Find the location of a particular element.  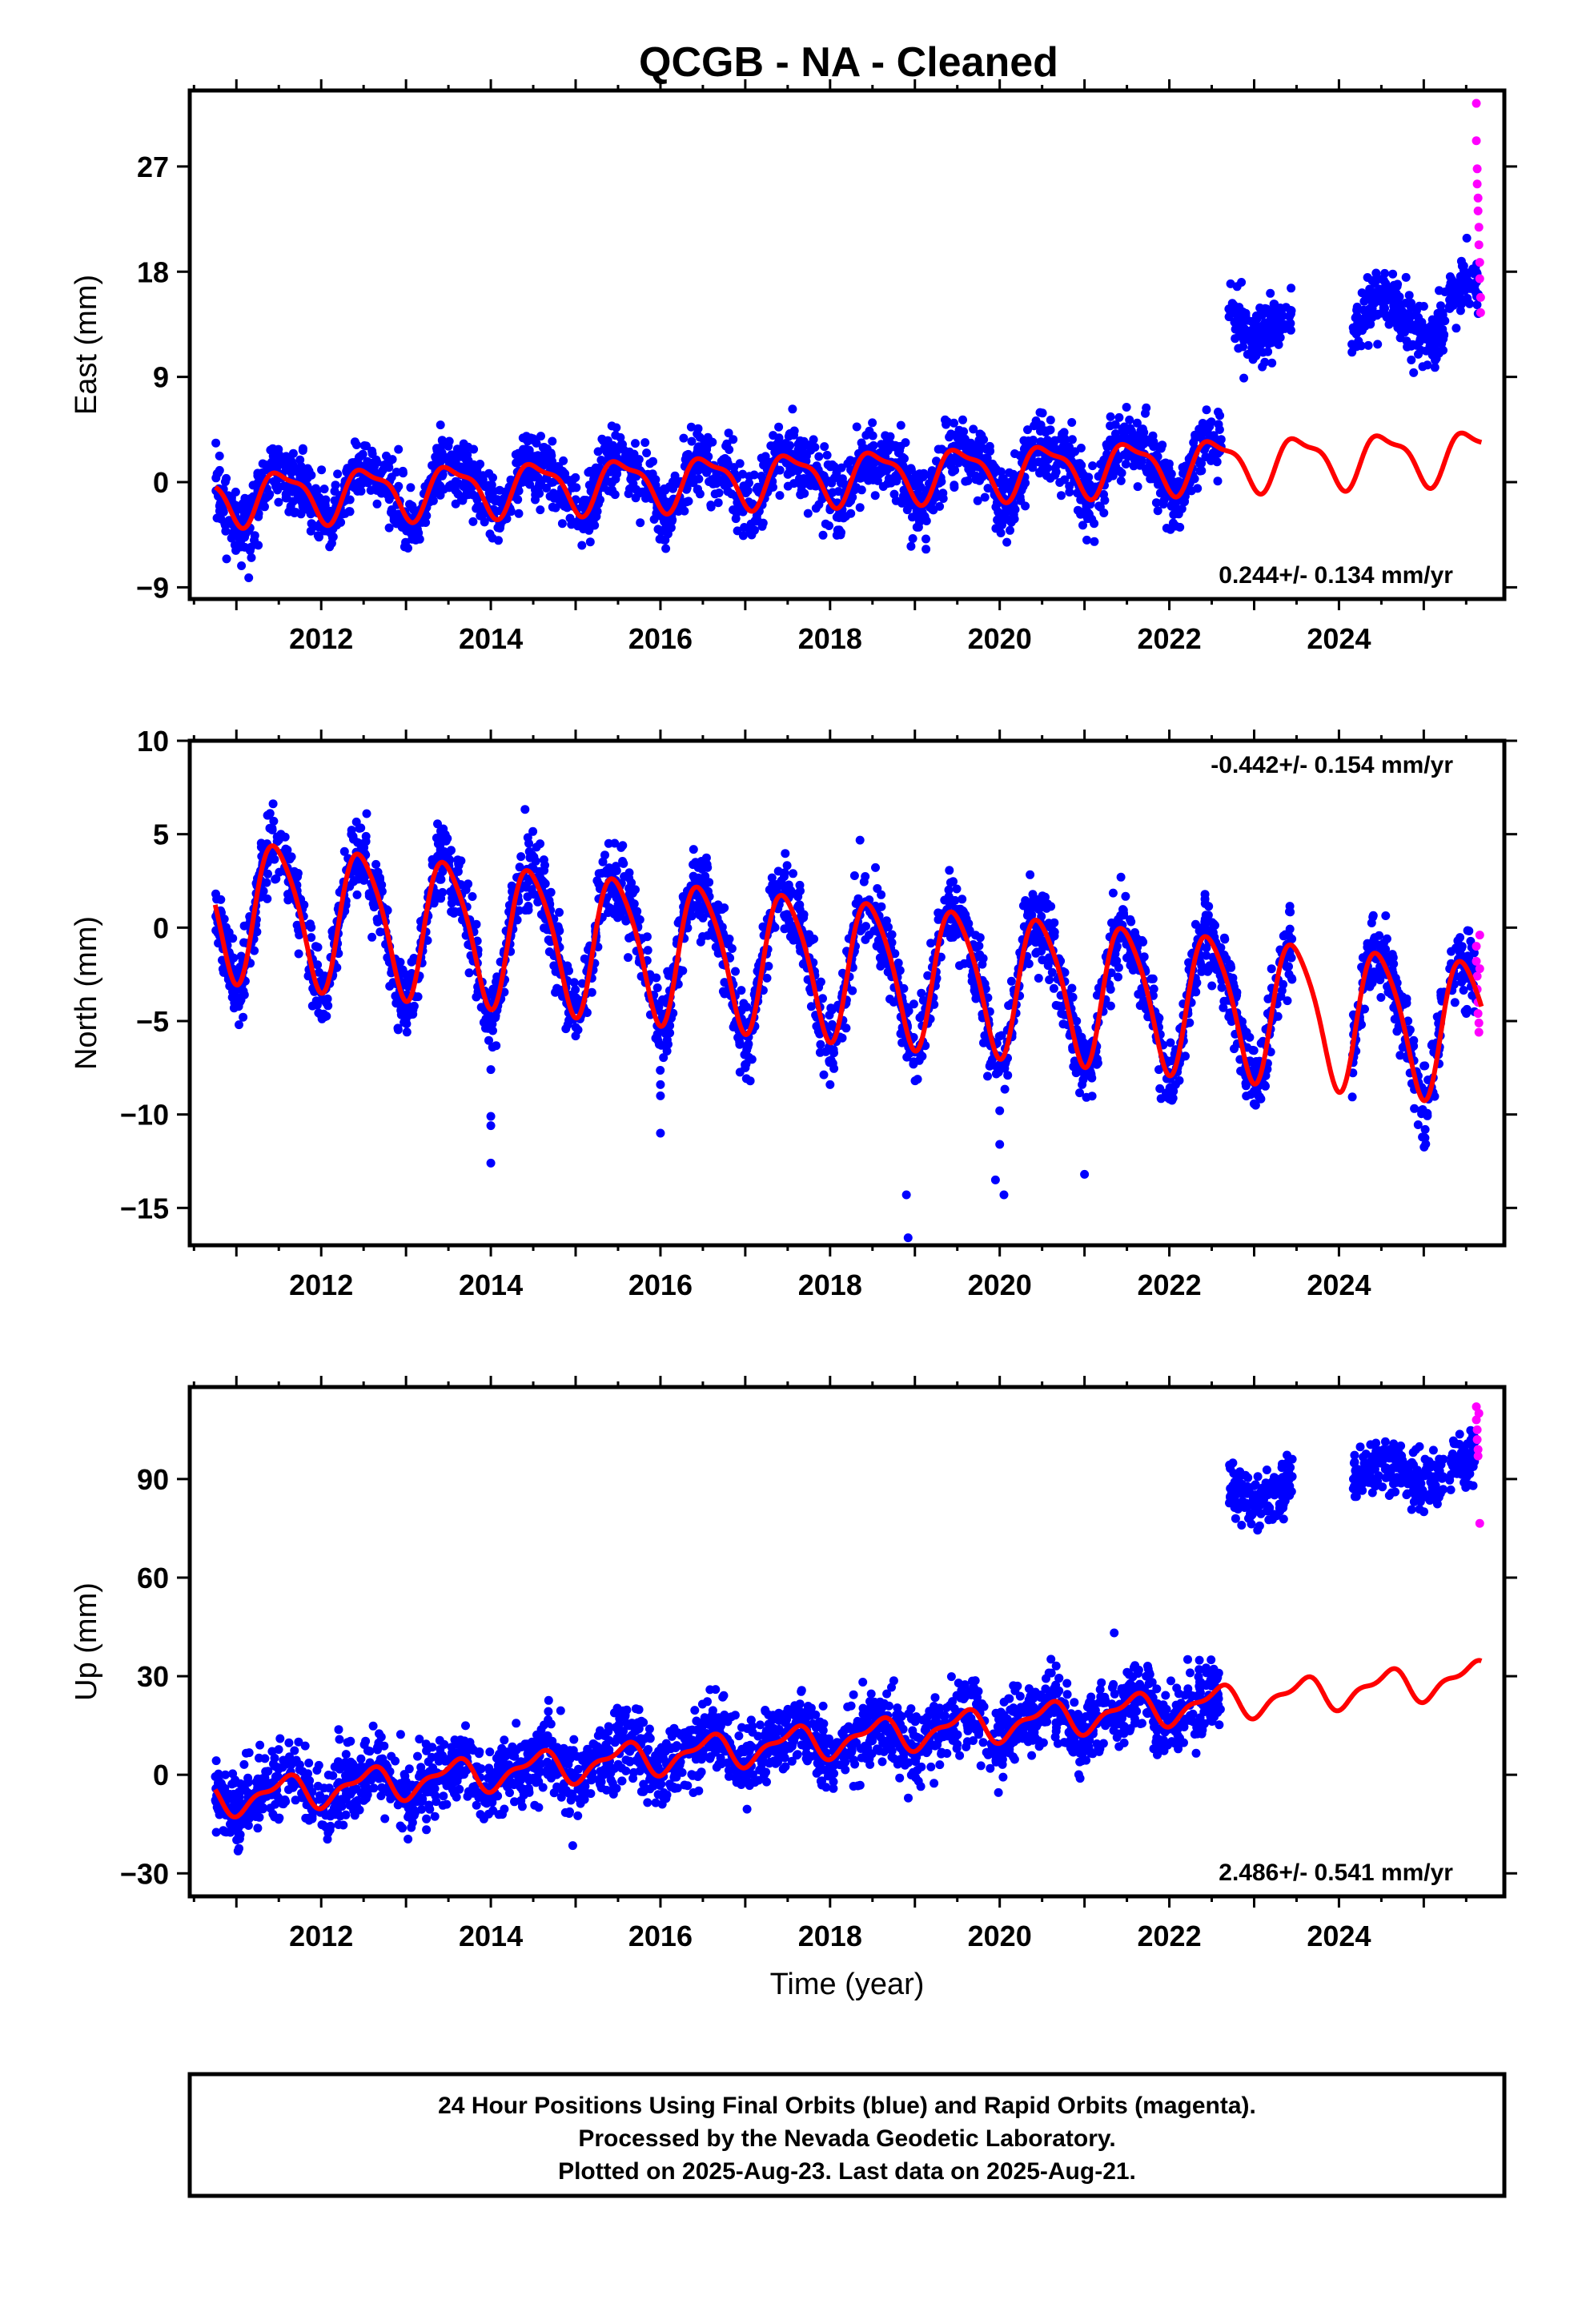

y-tick-label: 0 is located at coordinates (161, 483).